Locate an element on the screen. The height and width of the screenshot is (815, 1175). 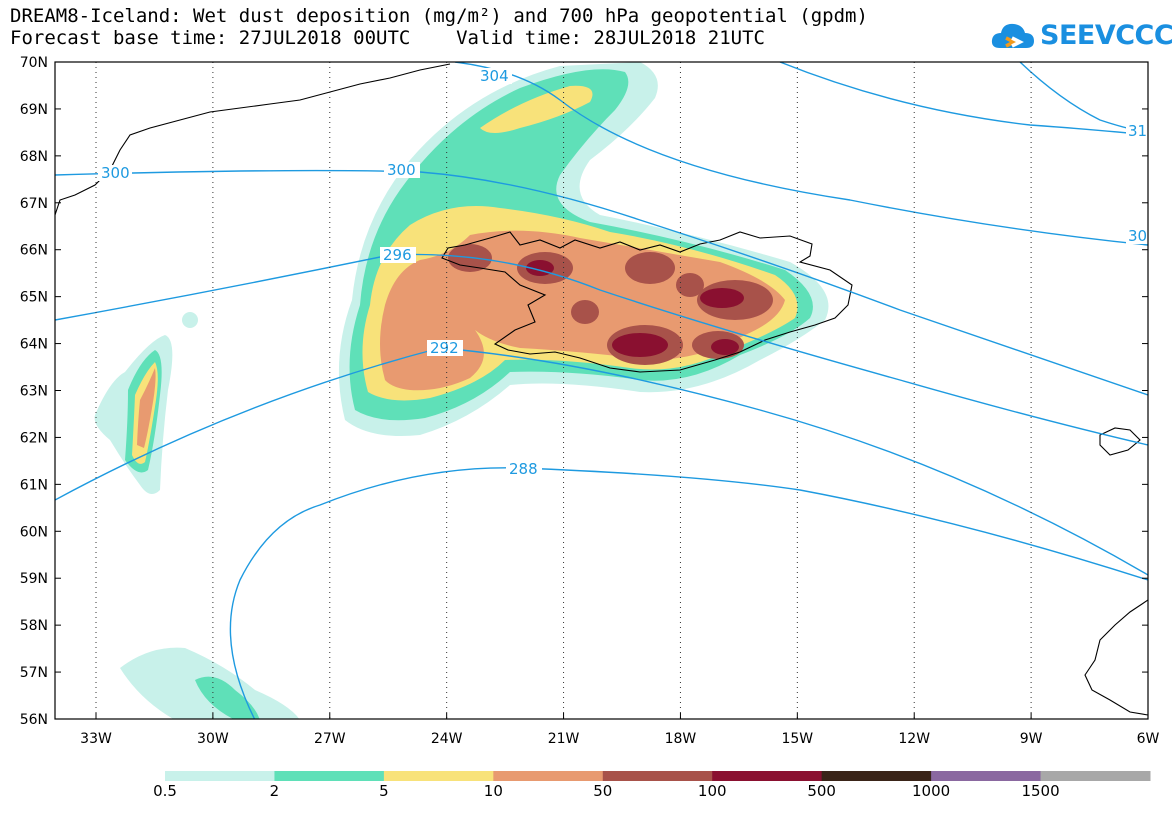
deposition-5-patch is located at coordinates (536, 109).